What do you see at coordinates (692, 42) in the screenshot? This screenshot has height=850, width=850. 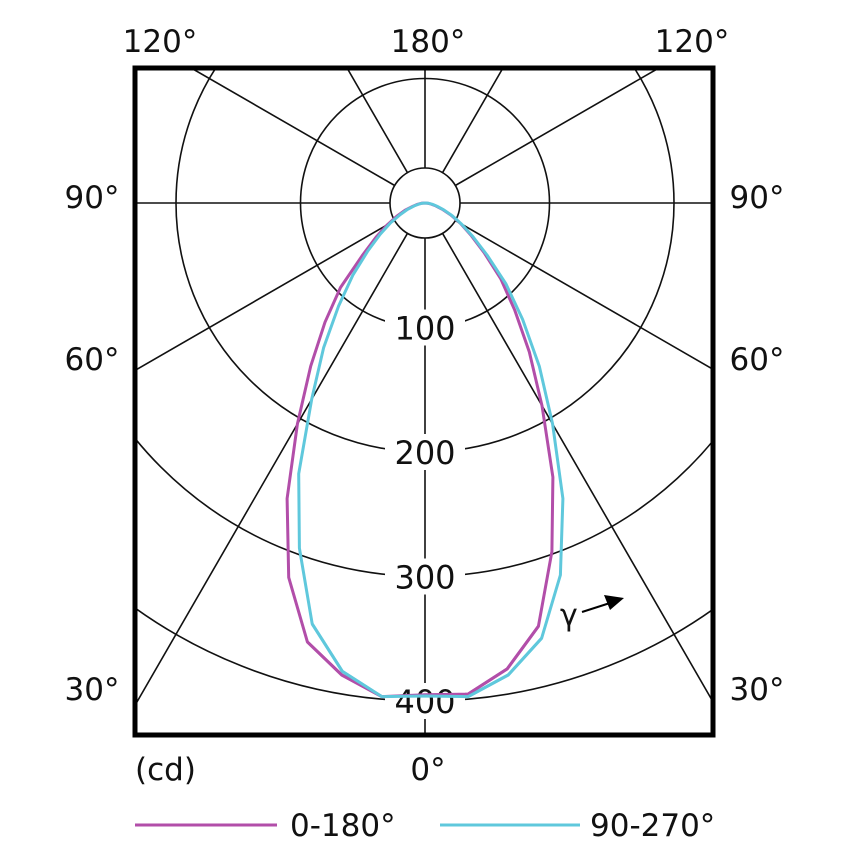 I see `angle-label-top-right: 120°` at bounding box center [692, 42].